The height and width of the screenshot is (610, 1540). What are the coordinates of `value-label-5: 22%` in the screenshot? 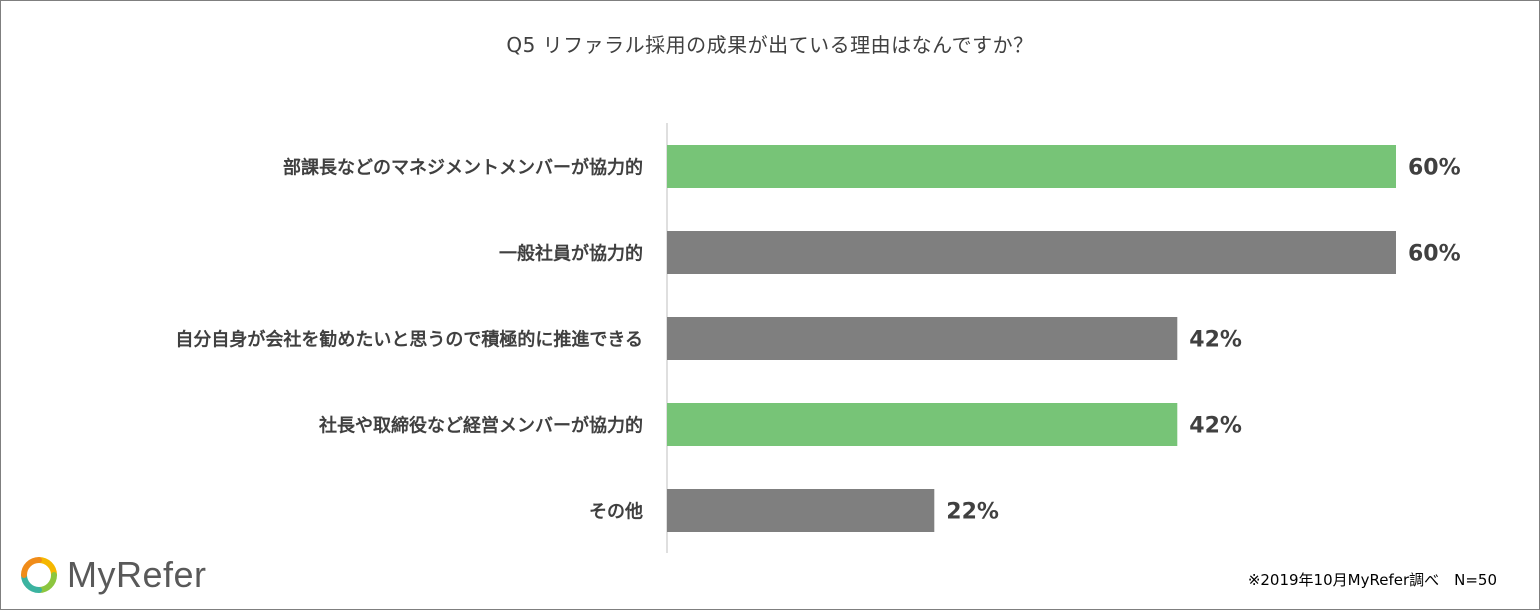 It's located at (972, 512).